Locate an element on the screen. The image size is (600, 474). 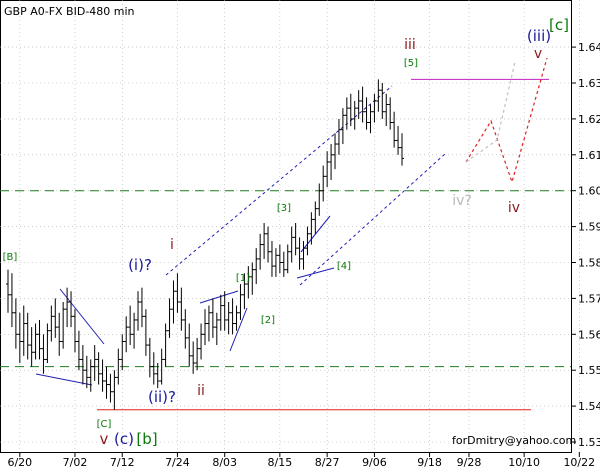
wave-label: [1] is located at coordinates (243, 278).